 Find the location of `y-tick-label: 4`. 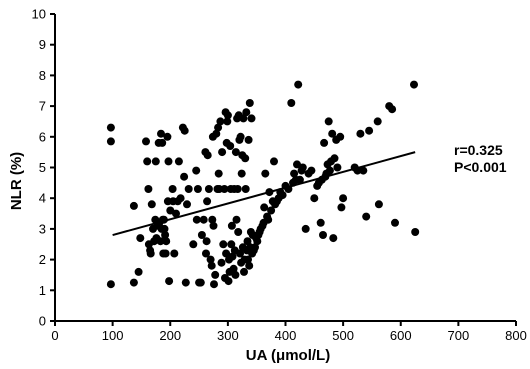

y-tick-label: 4 is located at coordinates (42, 198).